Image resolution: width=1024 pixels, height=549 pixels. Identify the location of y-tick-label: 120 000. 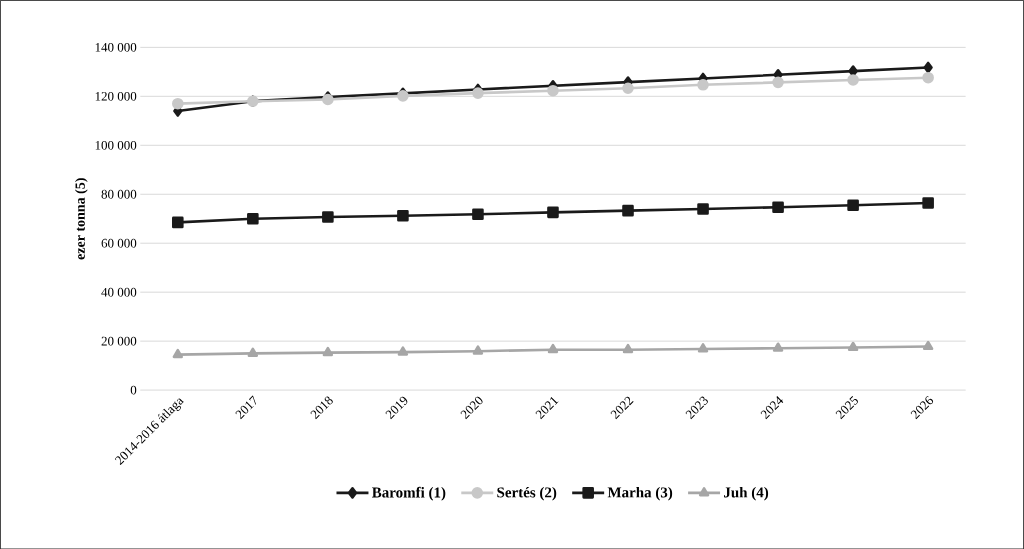
(116, 96).